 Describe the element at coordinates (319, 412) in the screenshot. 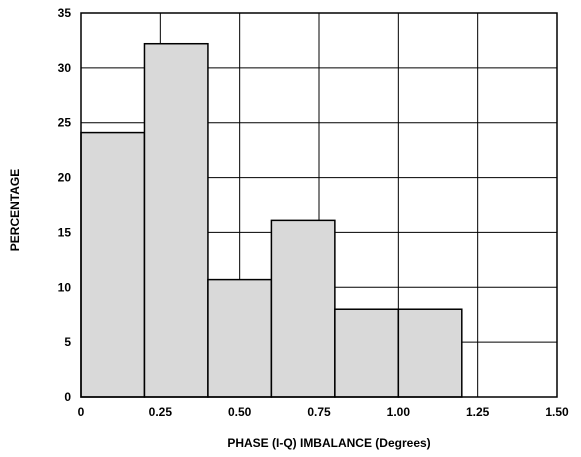

I see `x-tick-label: 0.75` at that location.